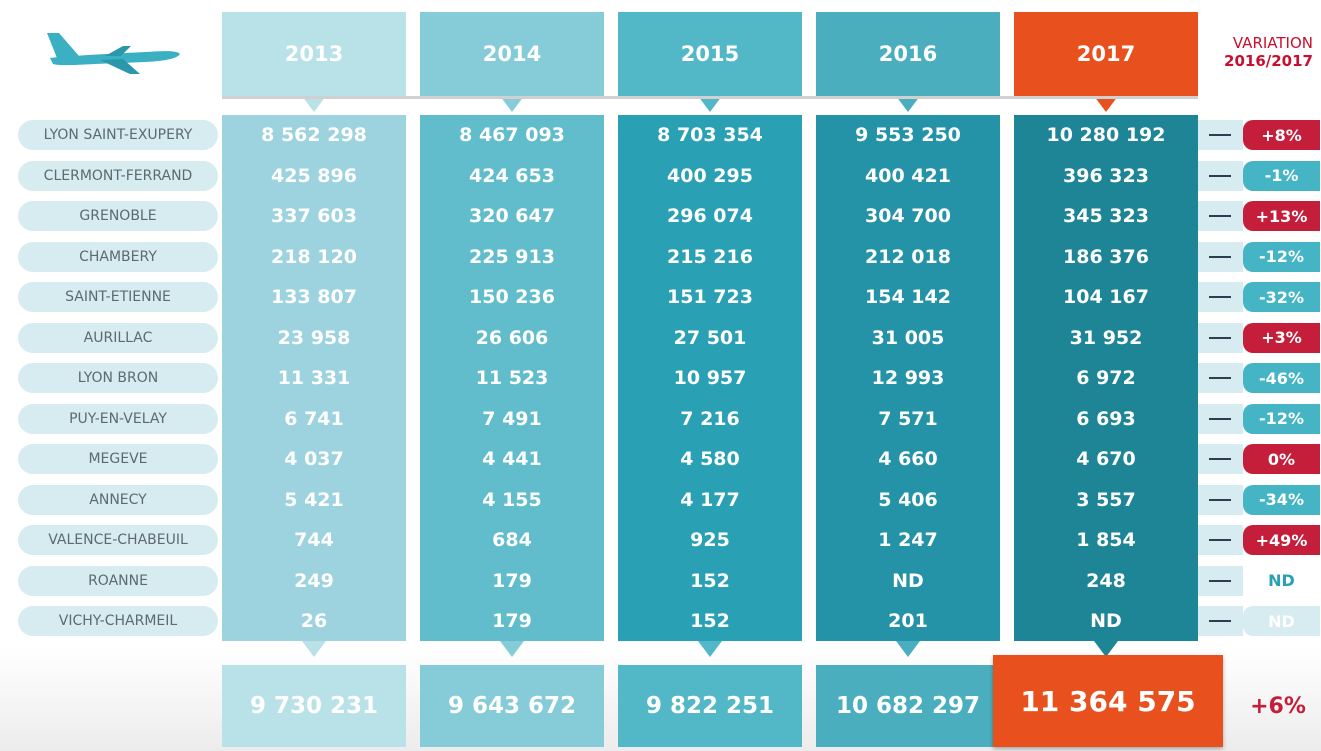 This screenshot has height=751, width=1321. I want to click on airplane-icon, so click(113, 53).